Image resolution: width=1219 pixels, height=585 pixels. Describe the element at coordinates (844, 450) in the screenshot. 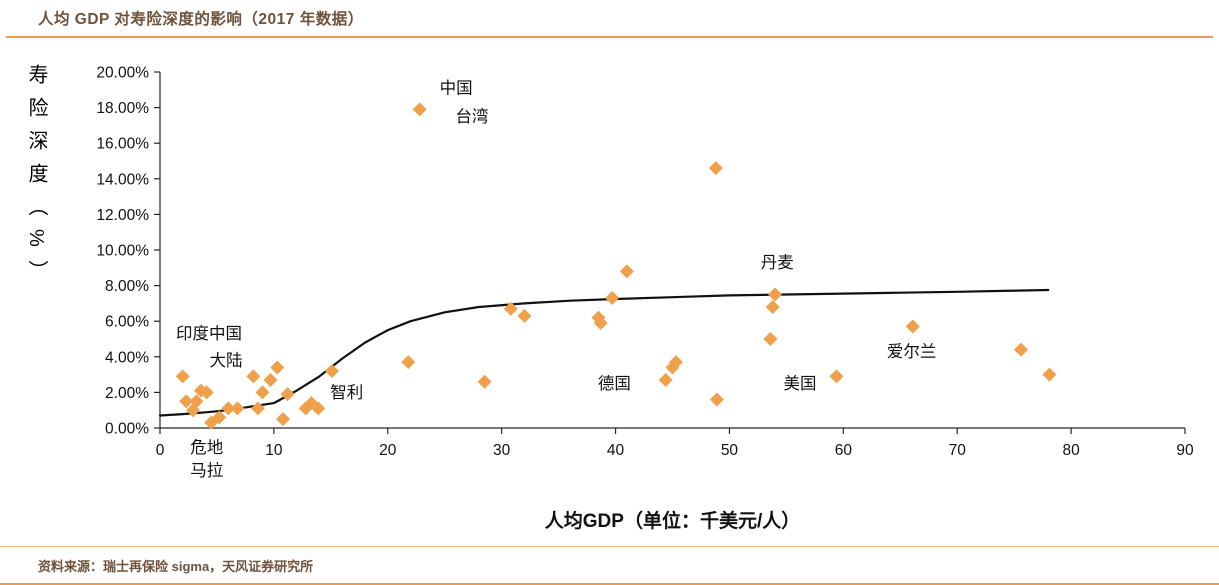

I see `x-tick-label: 60` at that location.